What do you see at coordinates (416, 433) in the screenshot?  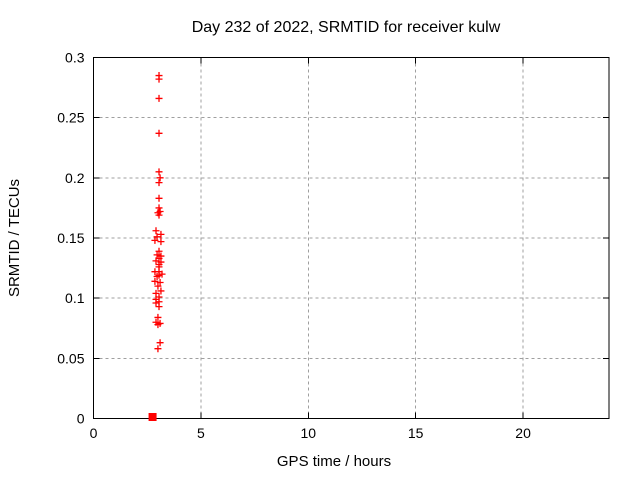 I see `x-tick-label: 15` at bounding box center [416, 433].